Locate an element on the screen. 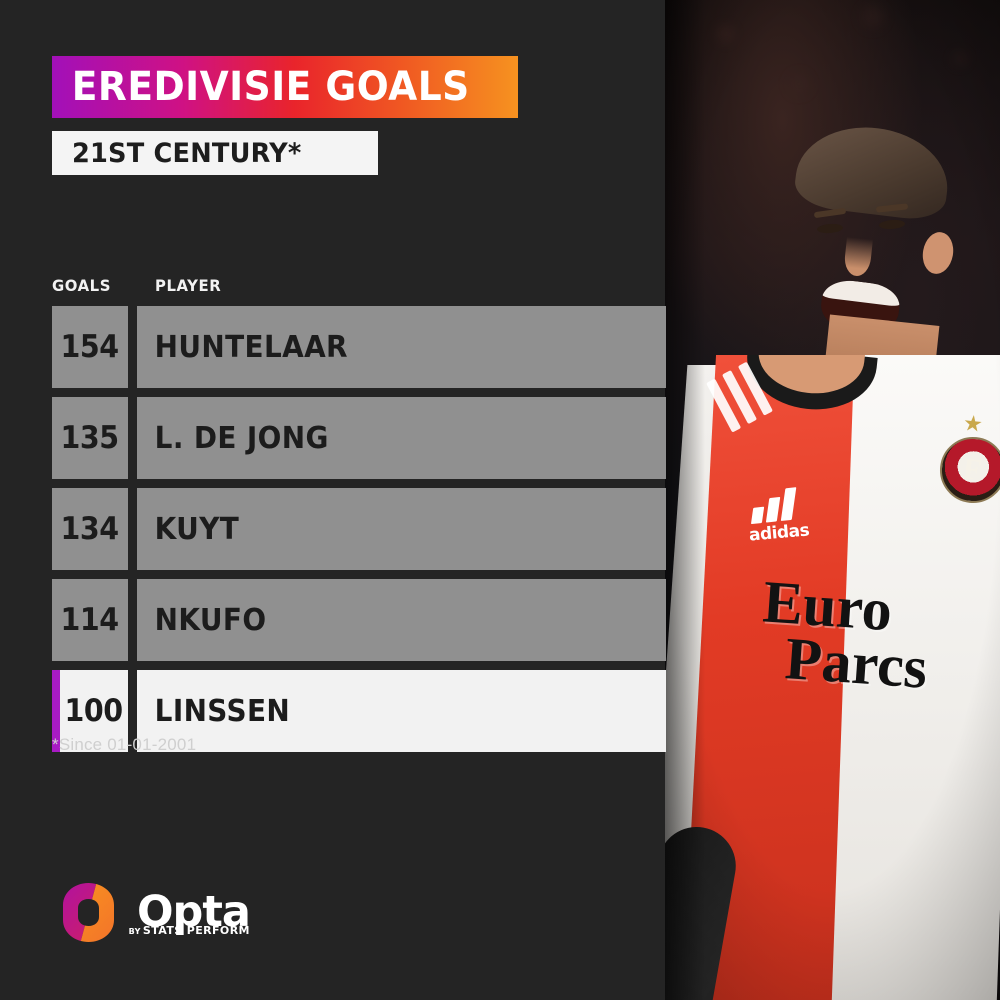 This screenshot has width=1000, height=1000. goals-cell: 134 is located at coordinates (90, 529).